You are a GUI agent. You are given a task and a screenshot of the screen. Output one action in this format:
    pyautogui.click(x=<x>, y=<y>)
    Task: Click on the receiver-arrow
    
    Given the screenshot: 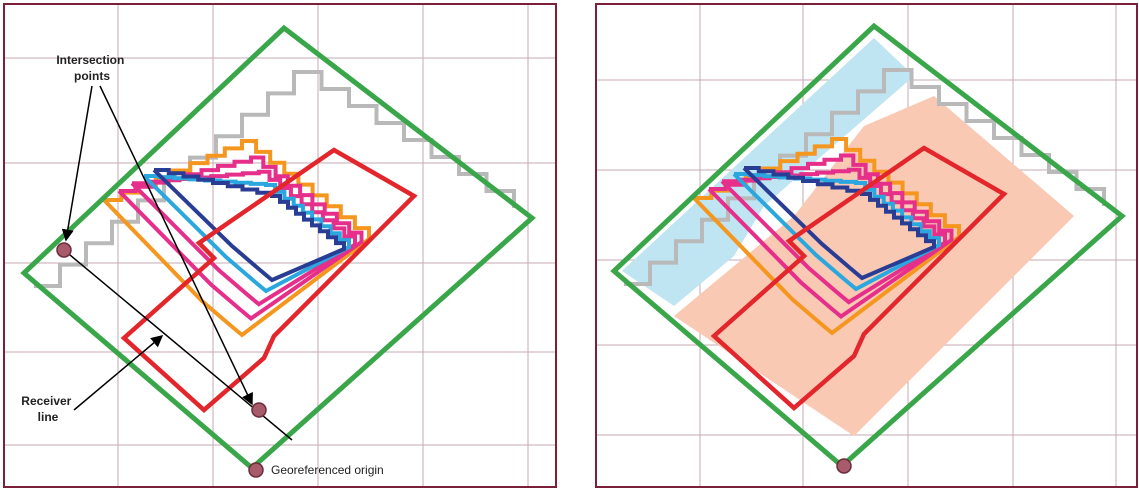 What is the action you would take?
    pyautogui.click(x=118, y=373)
    